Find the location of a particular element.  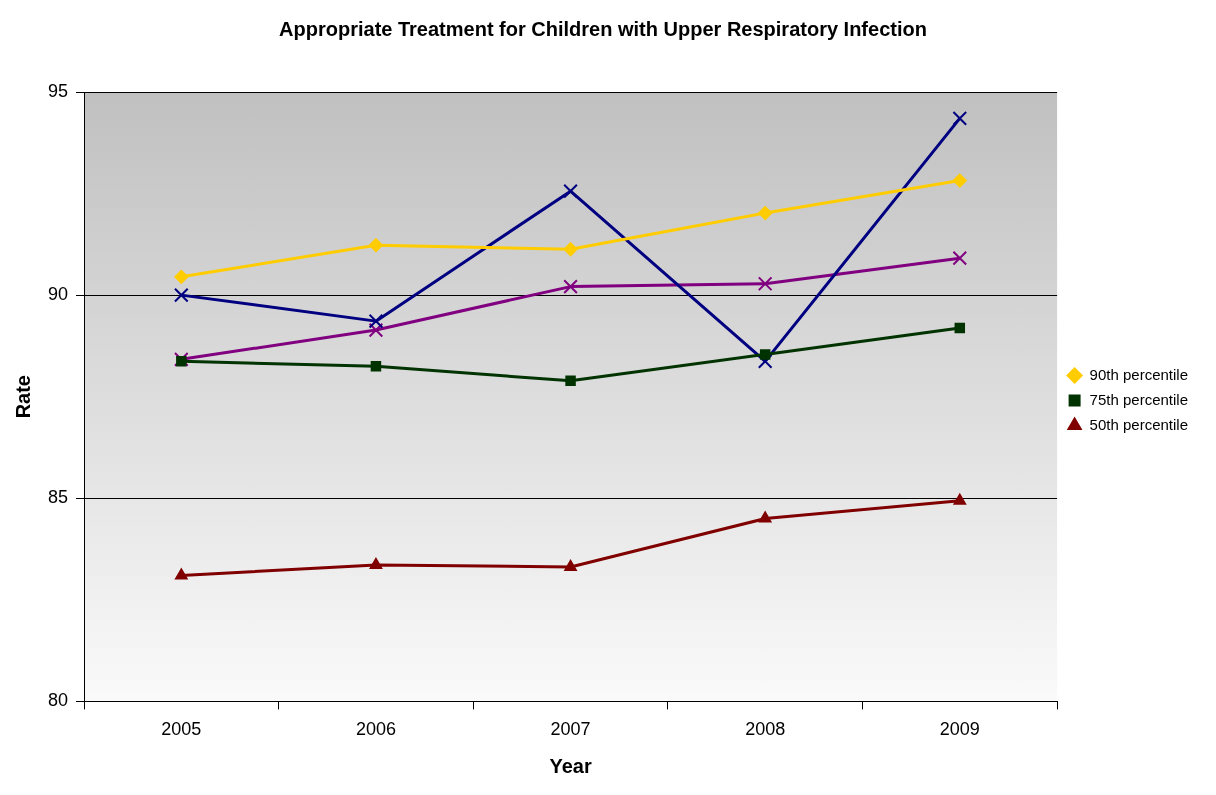

x-axis-title: Year is located at coordinates (570, 765).